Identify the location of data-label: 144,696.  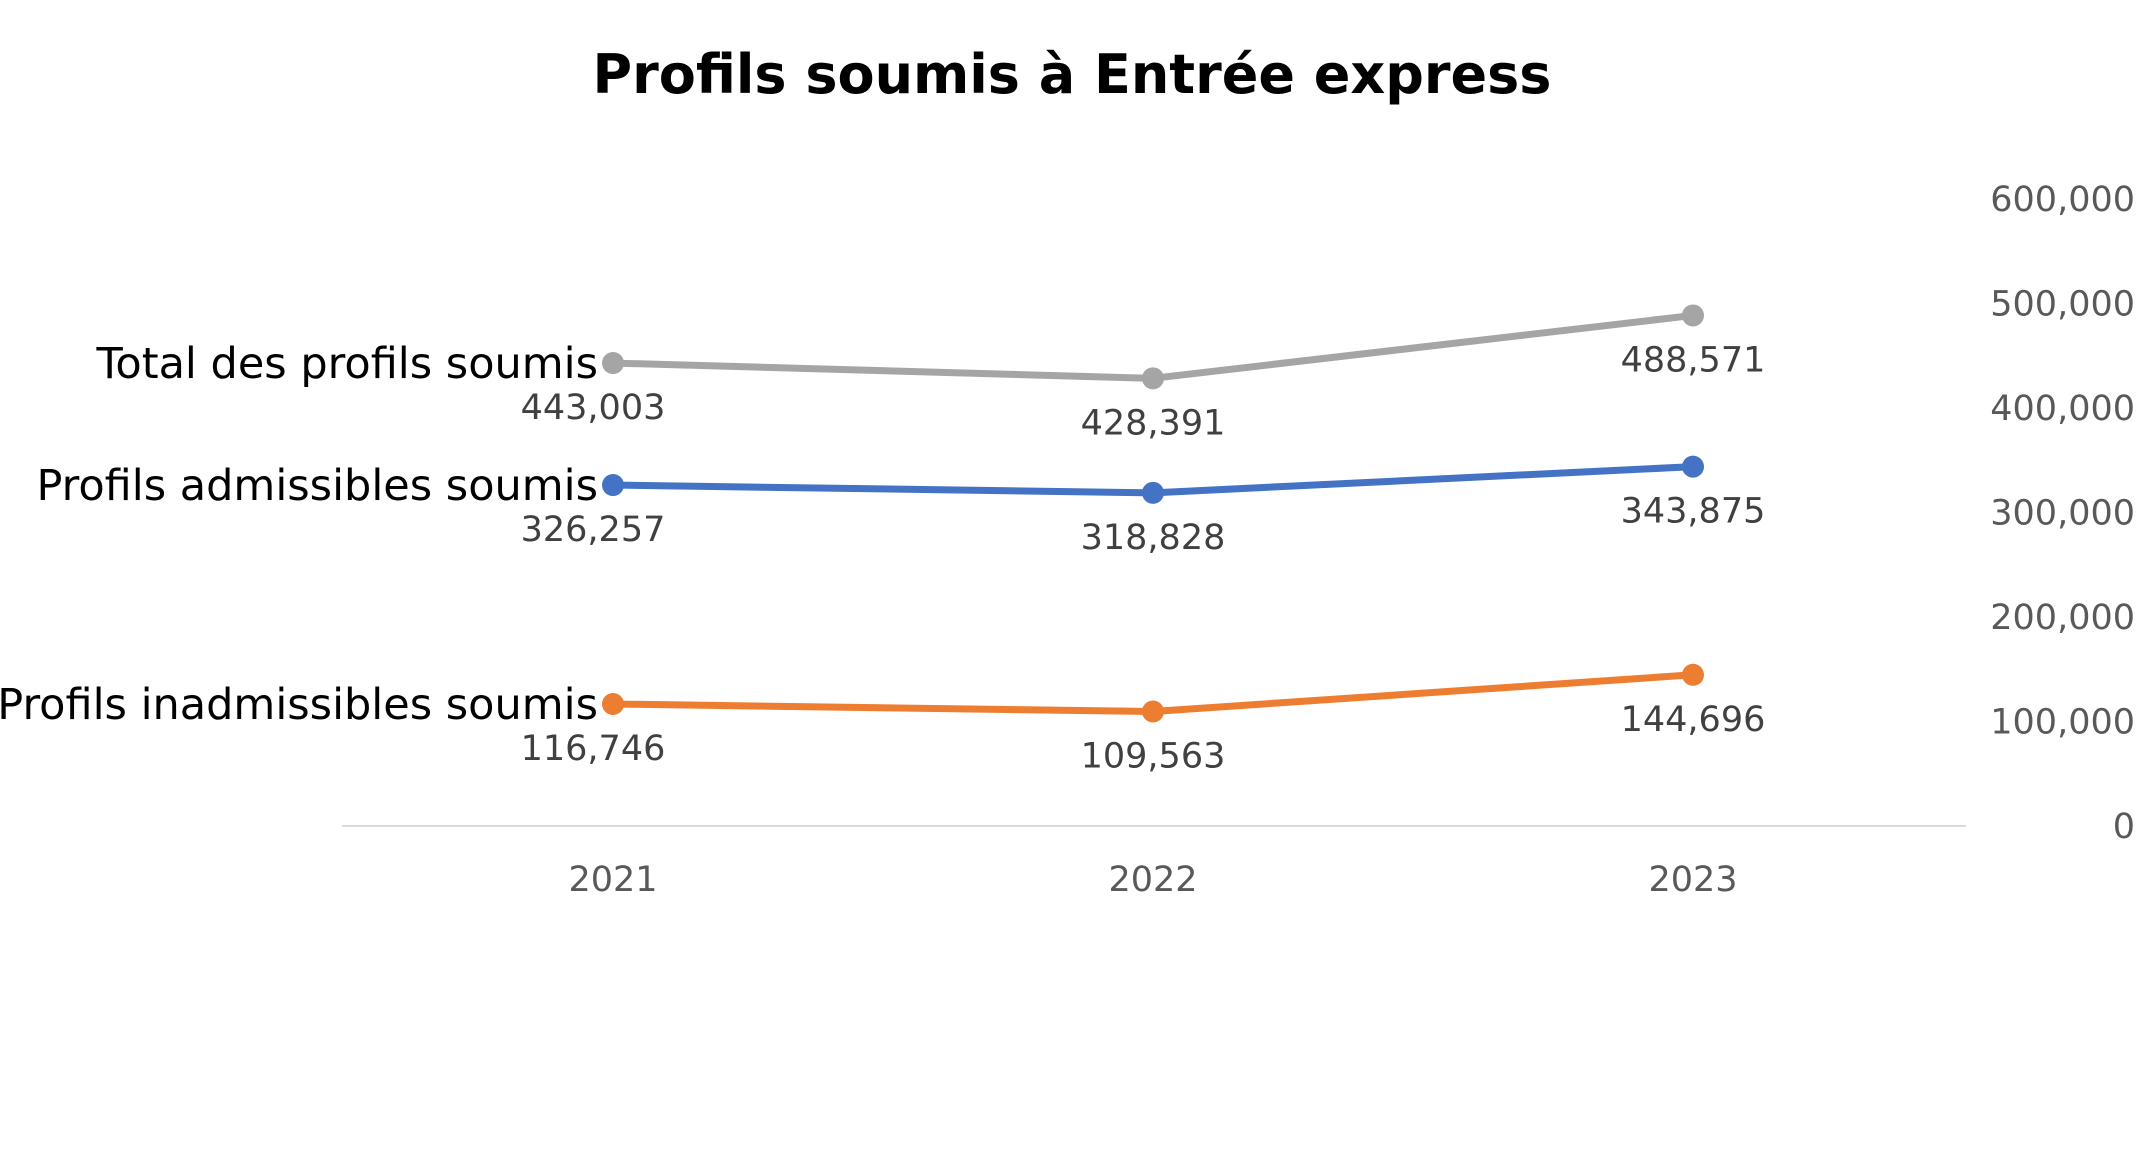
(1693, 720).